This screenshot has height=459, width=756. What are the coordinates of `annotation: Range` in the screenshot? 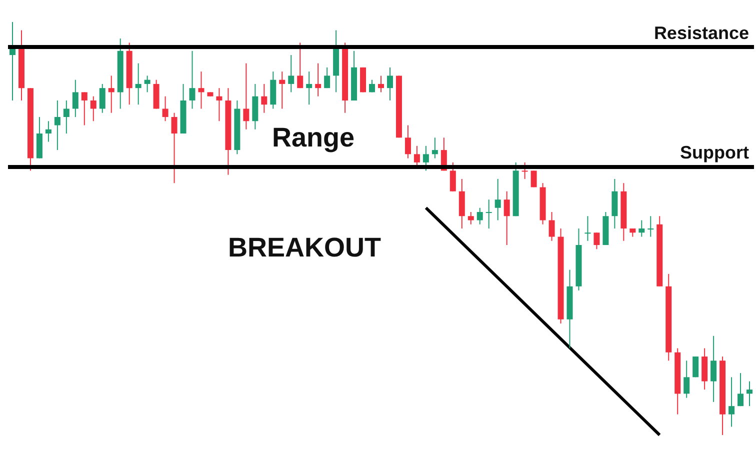 It's located at (313, 137).